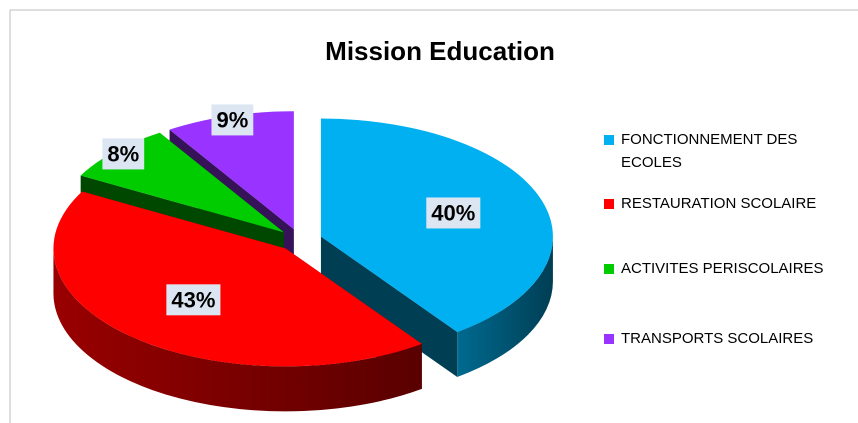  I want to click on legend-label: RESTAURATION SCOLAIRE, so click(719, 203).